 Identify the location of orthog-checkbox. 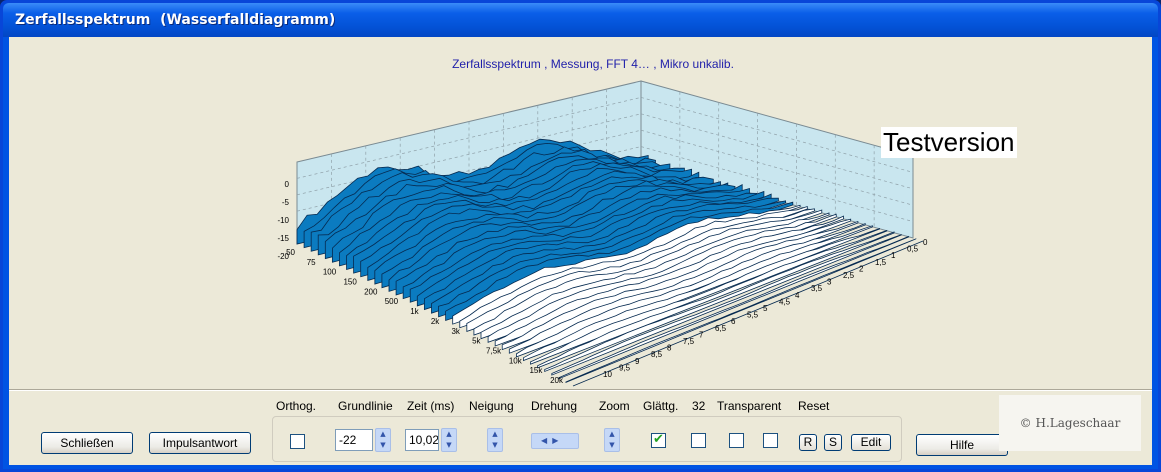
(297, 441).